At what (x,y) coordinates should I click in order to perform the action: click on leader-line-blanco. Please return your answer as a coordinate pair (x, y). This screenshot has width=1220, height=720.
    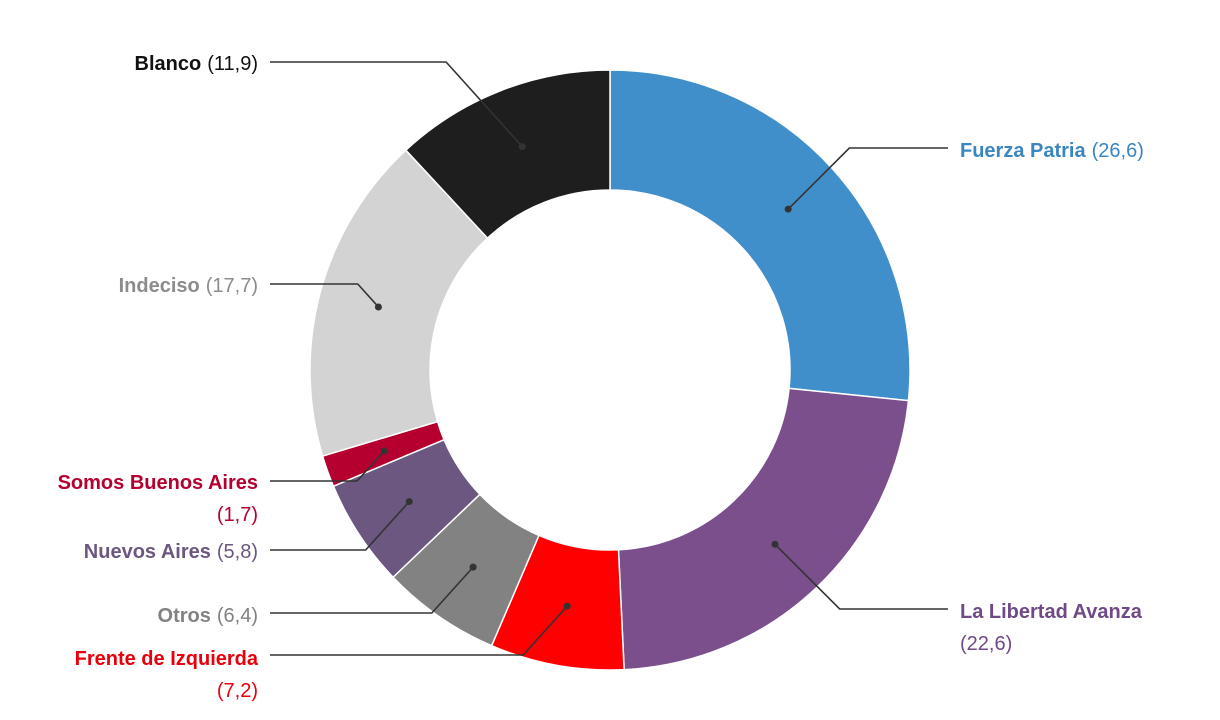
    Looking at the image, I should click on (396, 104).